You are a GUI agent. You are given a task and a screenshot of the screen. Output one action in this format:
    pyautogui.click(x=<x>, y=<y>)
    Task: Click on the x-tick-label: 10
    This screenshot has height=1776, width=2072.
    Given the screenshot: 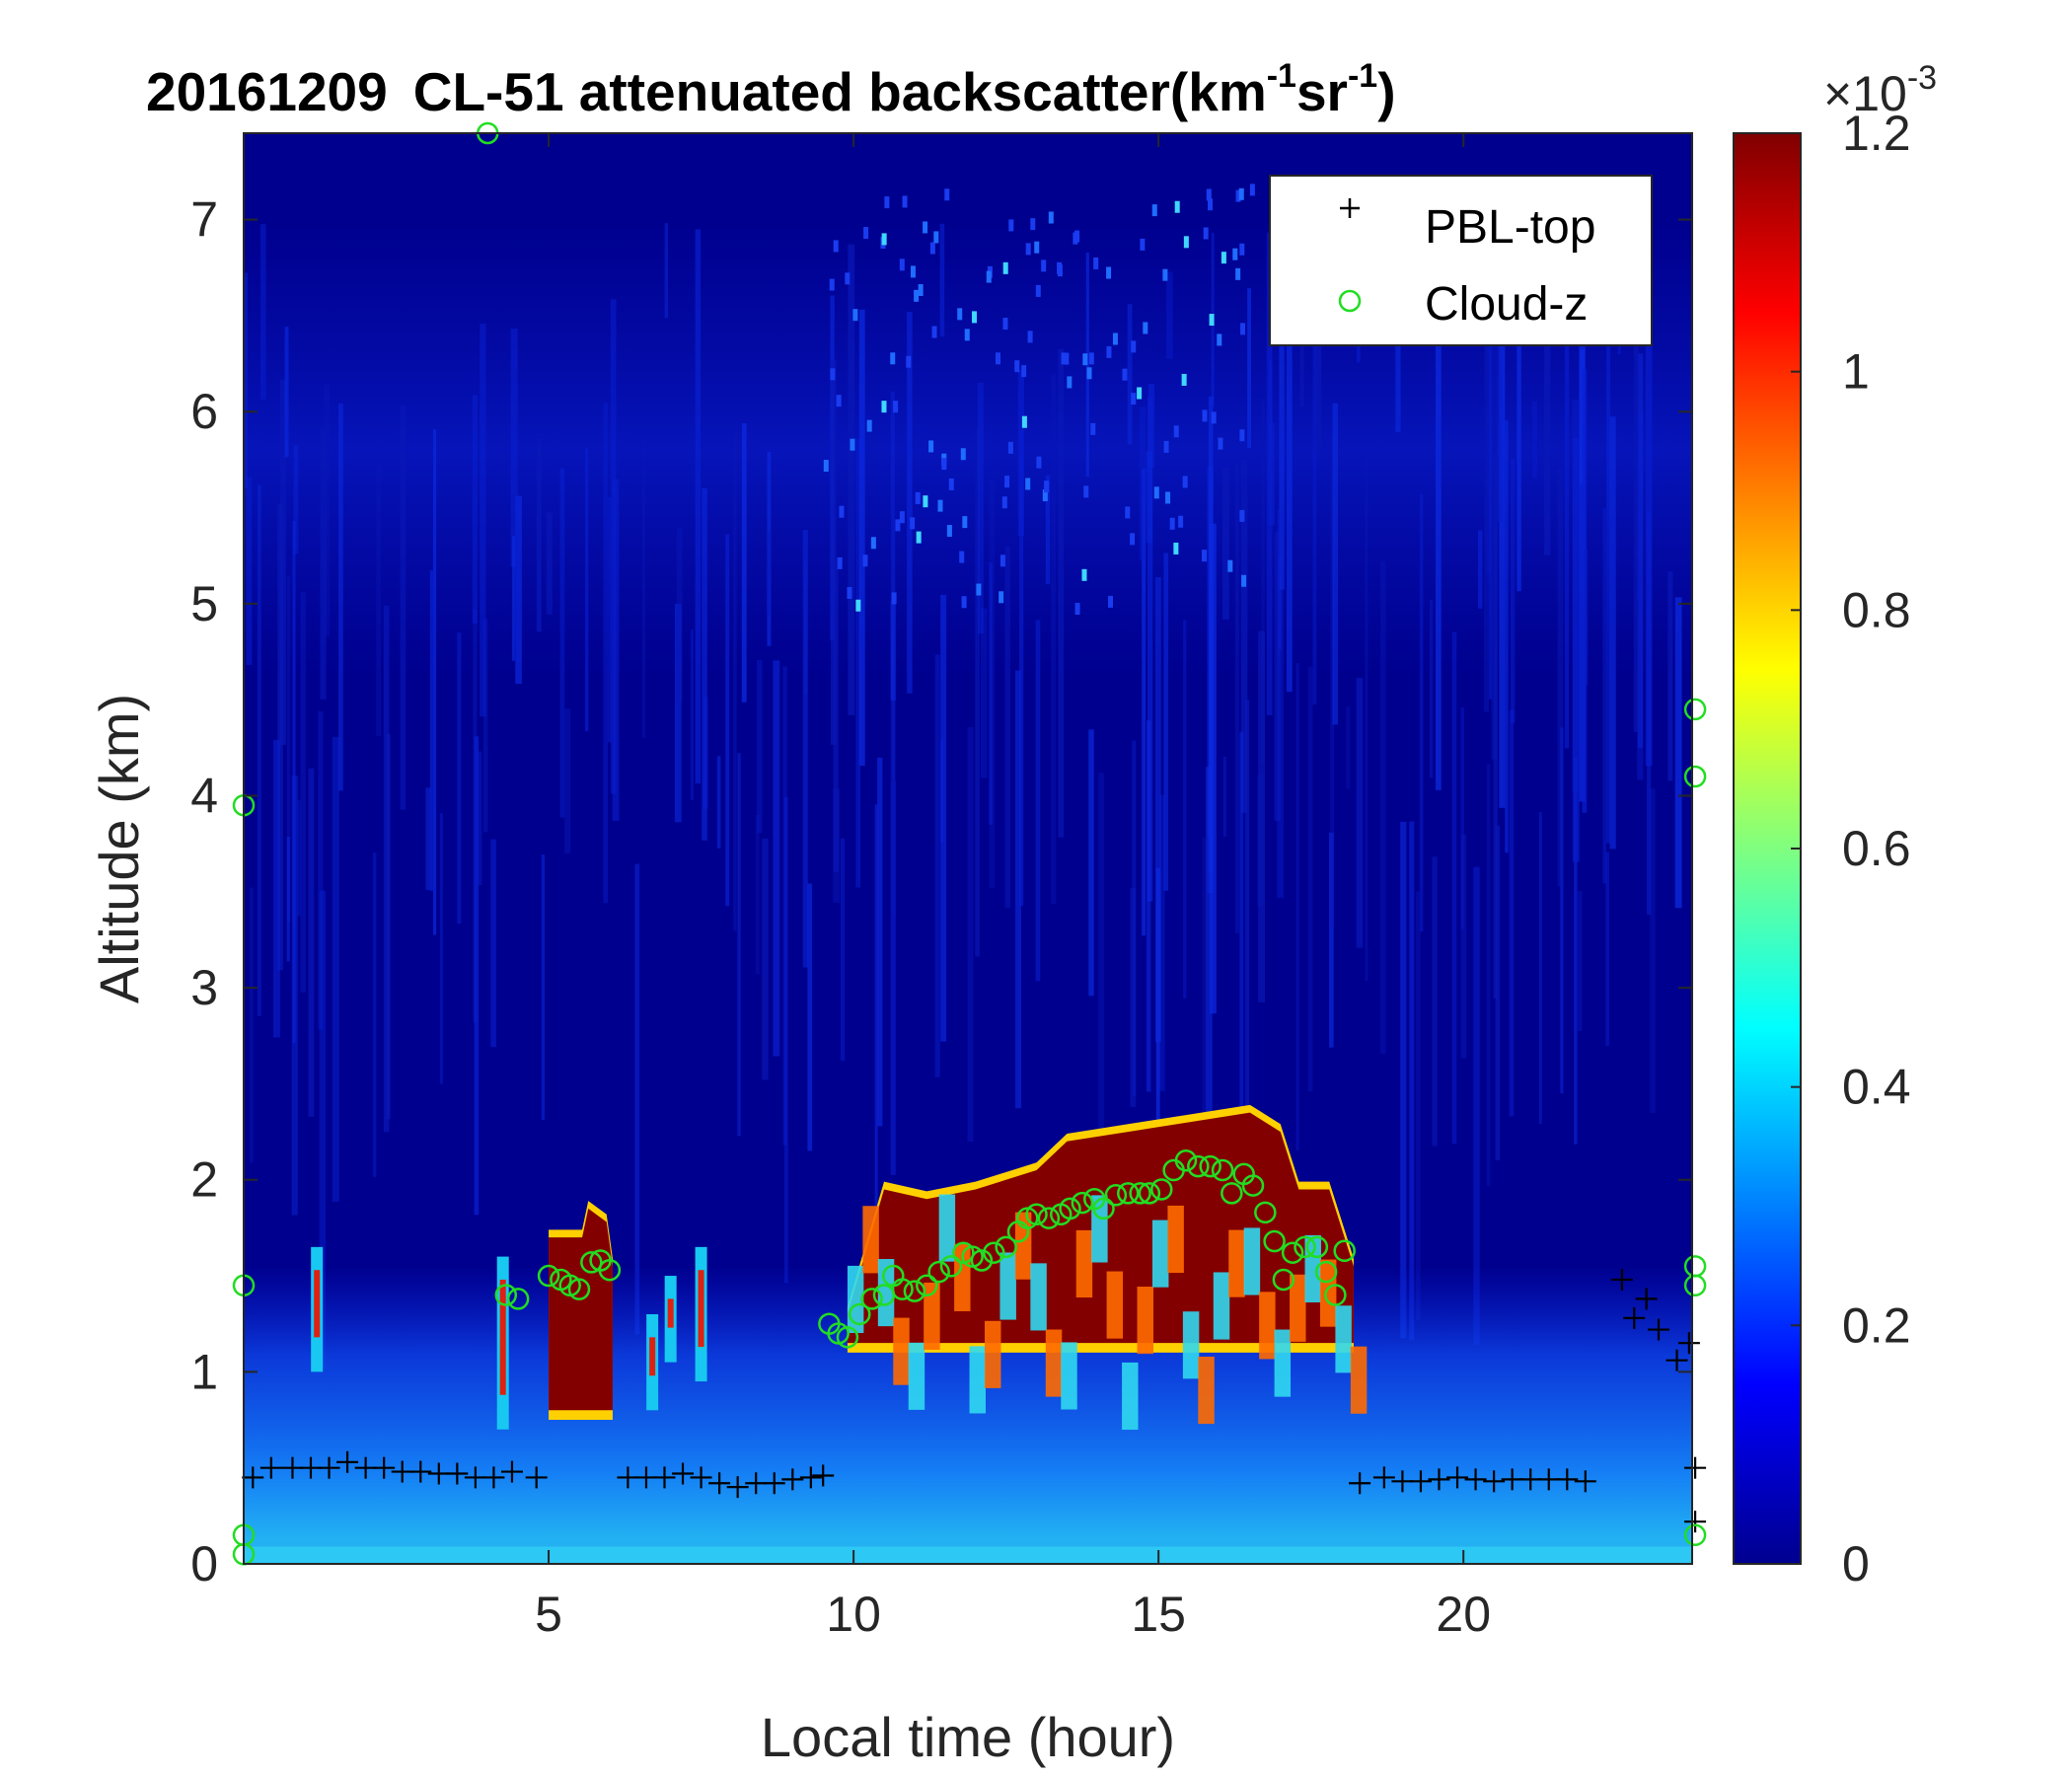 What is the action you would take?
    pyautogui.click(x=854, y=1615)
    